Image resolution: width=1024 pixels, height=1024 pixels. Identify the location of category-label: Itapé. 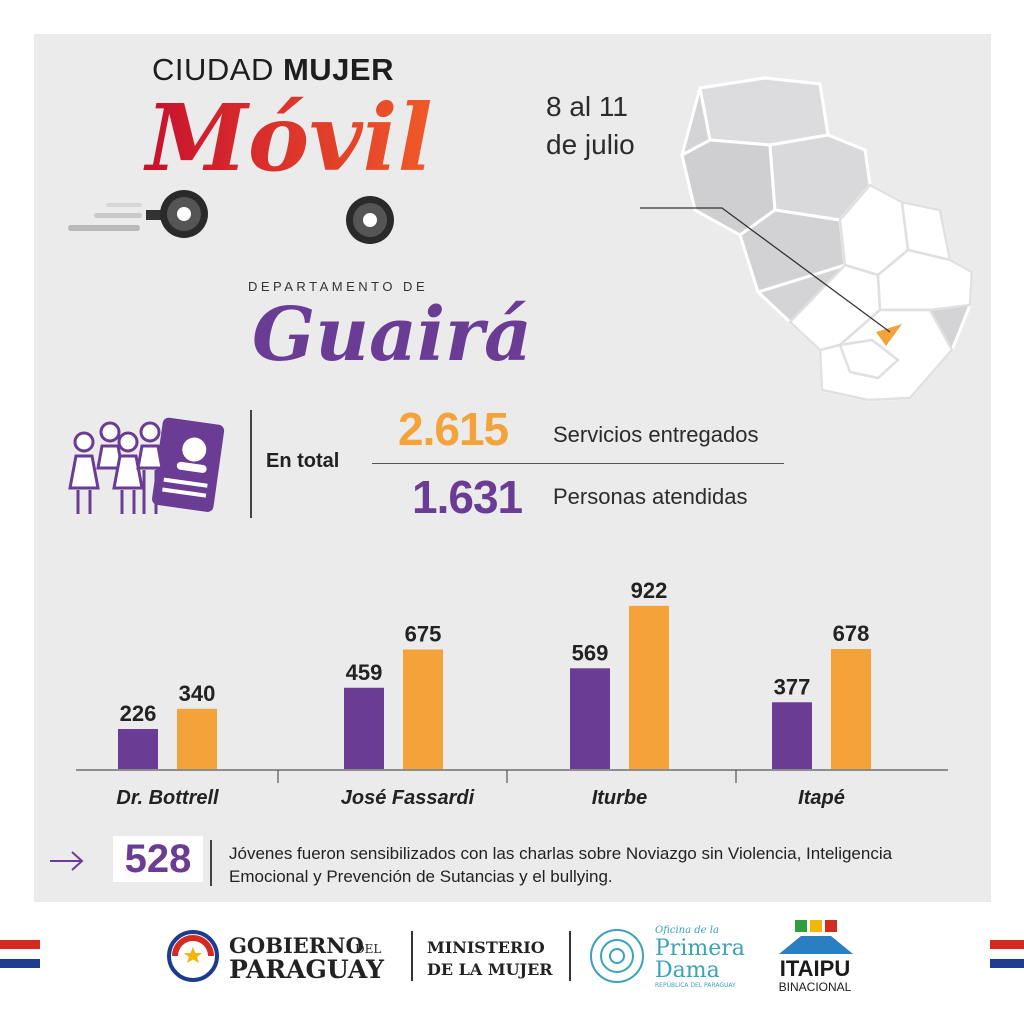
(821, 798).